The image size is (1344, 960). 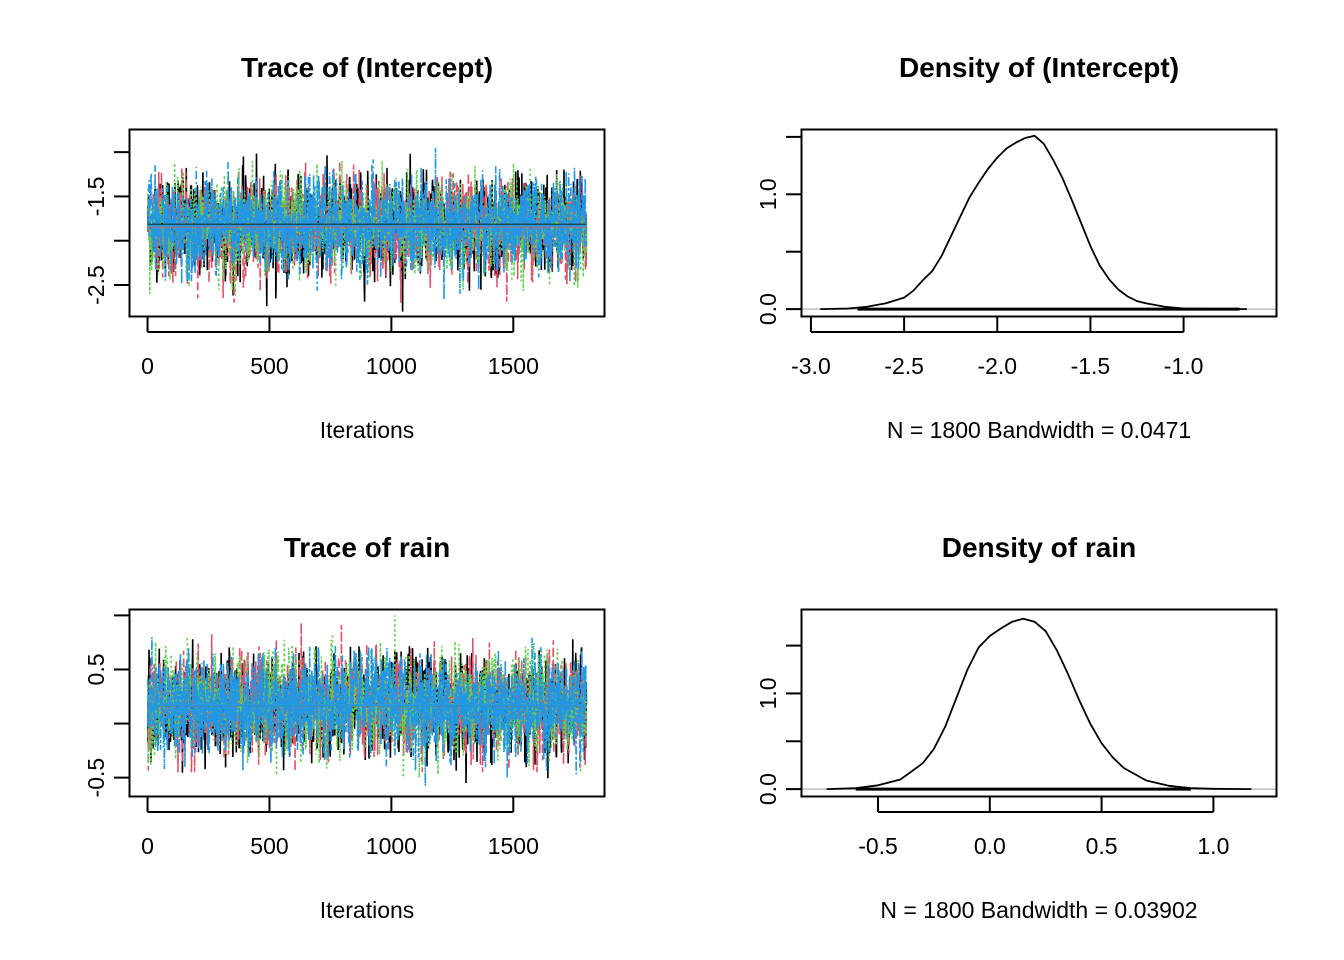 What do you see at coordinates (878, 846) in the screenshot?
I see `x-tick-label: -0.5` at bounding box center [878, 846].